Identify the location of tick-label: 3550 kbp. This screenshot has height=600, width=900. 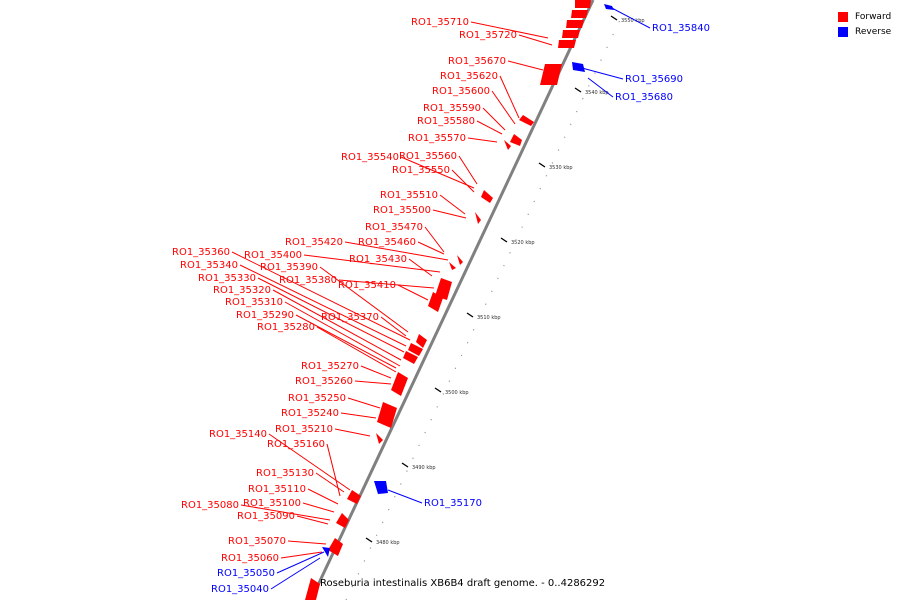
(633, 21).